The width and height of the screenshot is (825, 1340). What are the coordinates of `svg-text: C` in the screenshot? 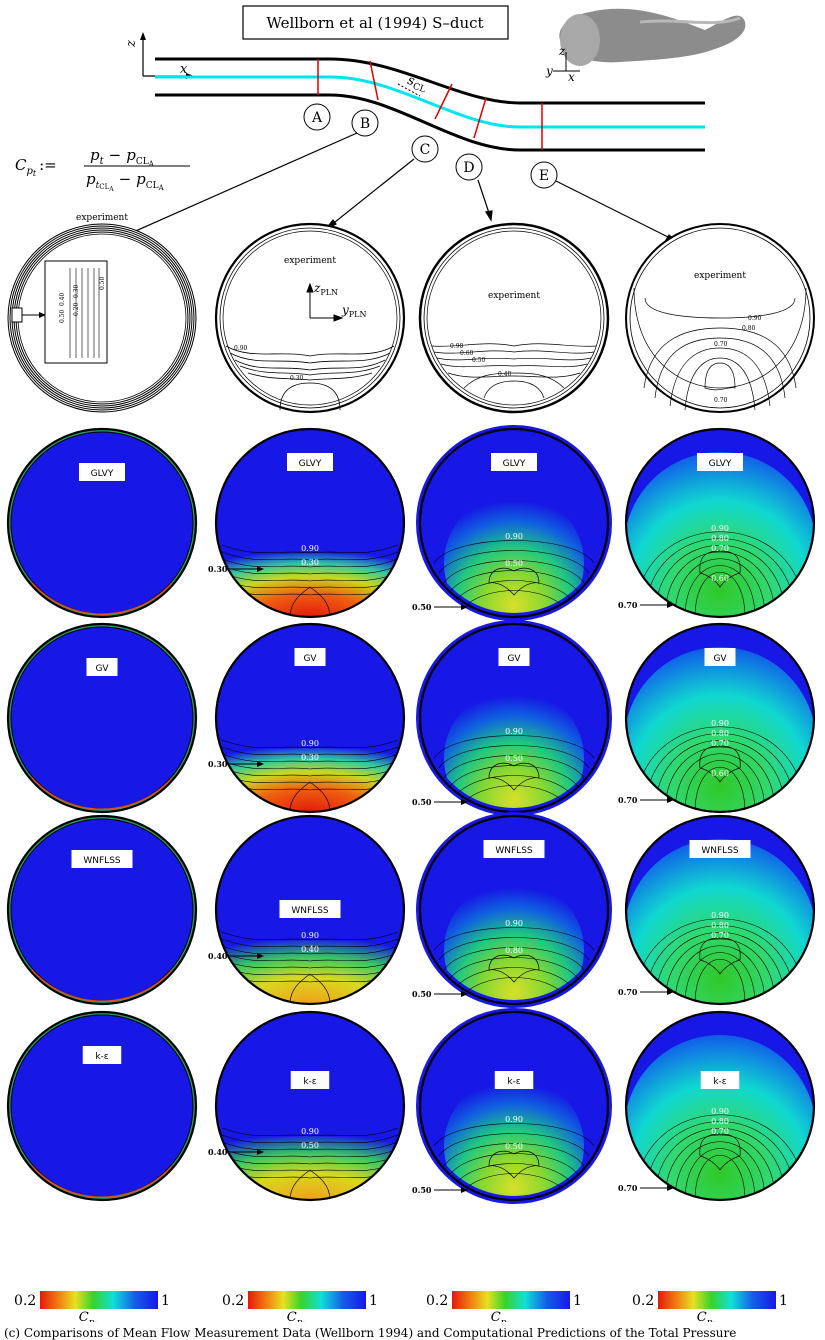 It's located at (425, 150).